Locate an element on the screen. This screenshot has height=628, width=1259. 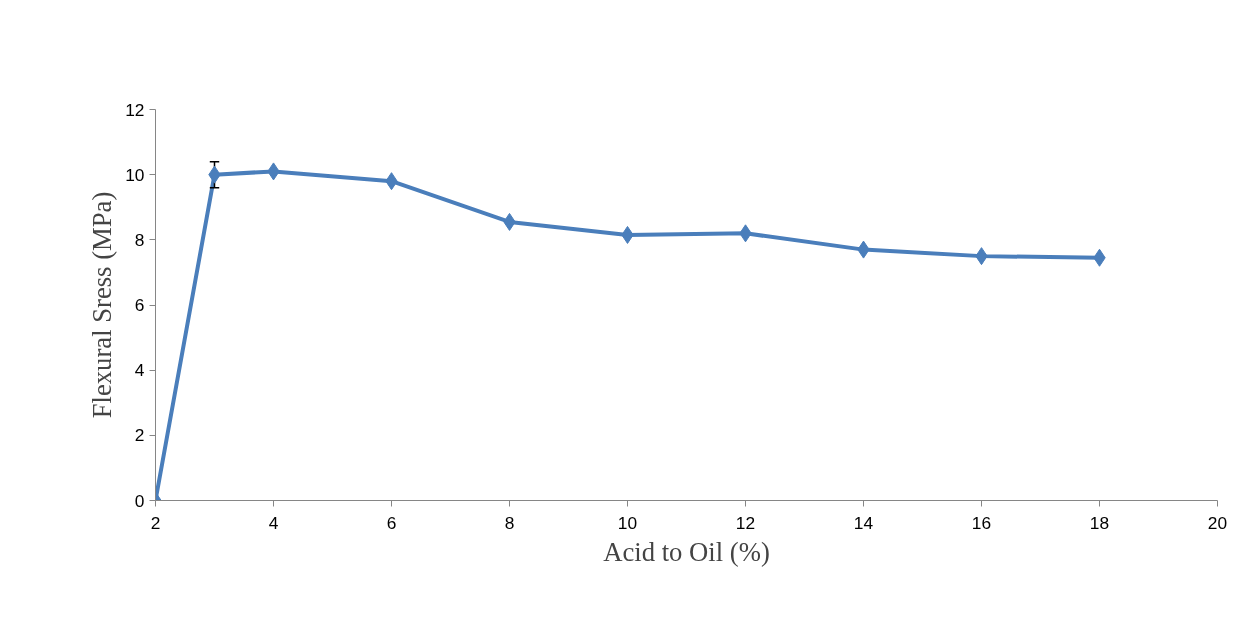
y-tick-label: 8 is located at coordinates (139, 239).